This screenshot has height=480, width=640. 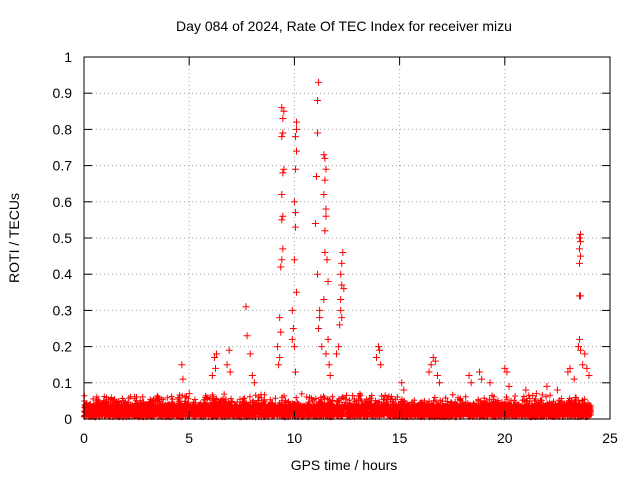 I want to click on y-tick-label: 0.8, so click(x=63, y=129).